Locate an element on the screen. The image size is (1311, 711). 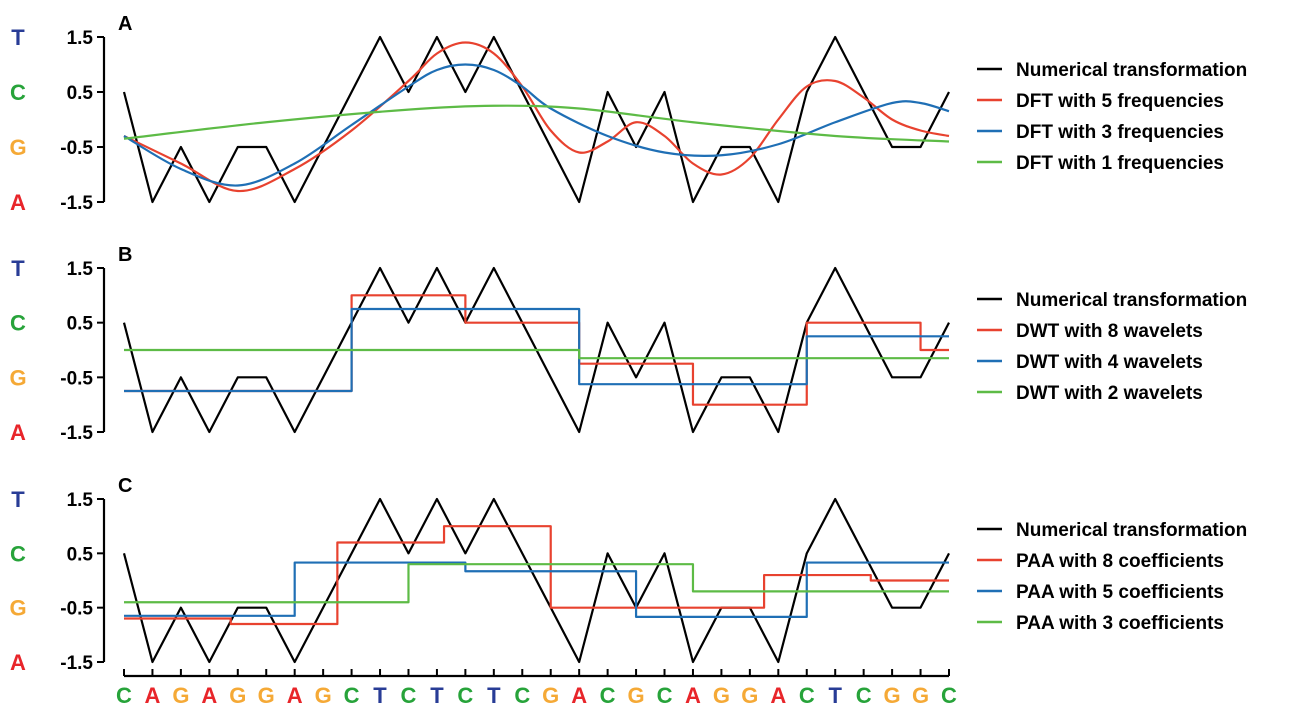
legend-entry: DWT with 4 wavelets is located at coordinates (1109, 362).